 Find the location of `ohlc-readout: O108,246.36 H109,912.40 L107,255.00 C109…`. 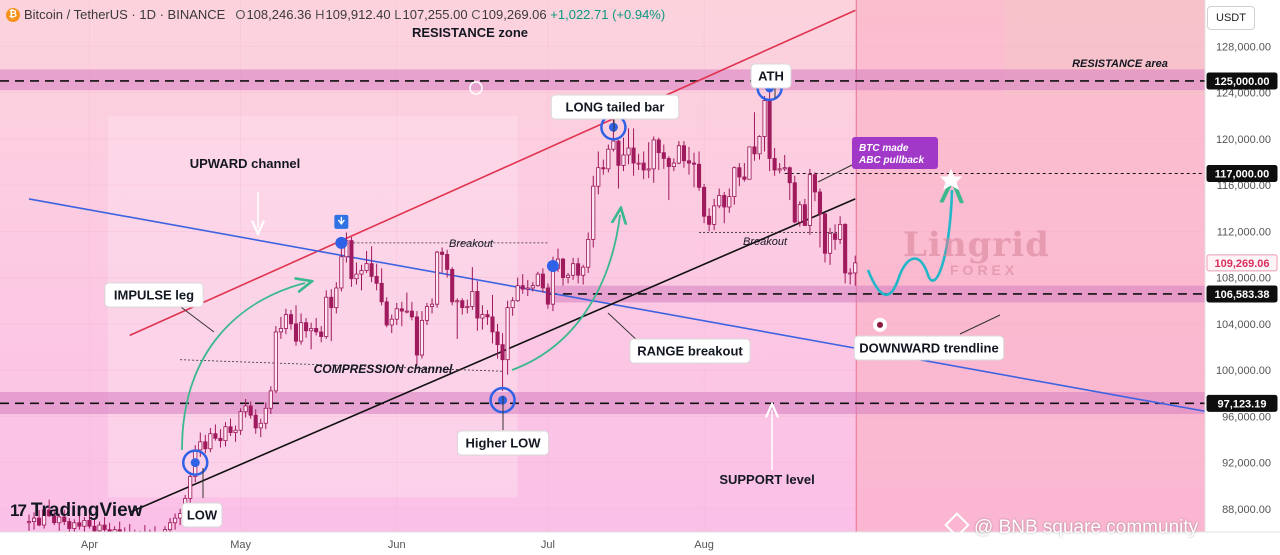

ohlc-readout: O108,246.36 H109,912.40 L107,255.00 C109… is located at coordinates (450, 14).